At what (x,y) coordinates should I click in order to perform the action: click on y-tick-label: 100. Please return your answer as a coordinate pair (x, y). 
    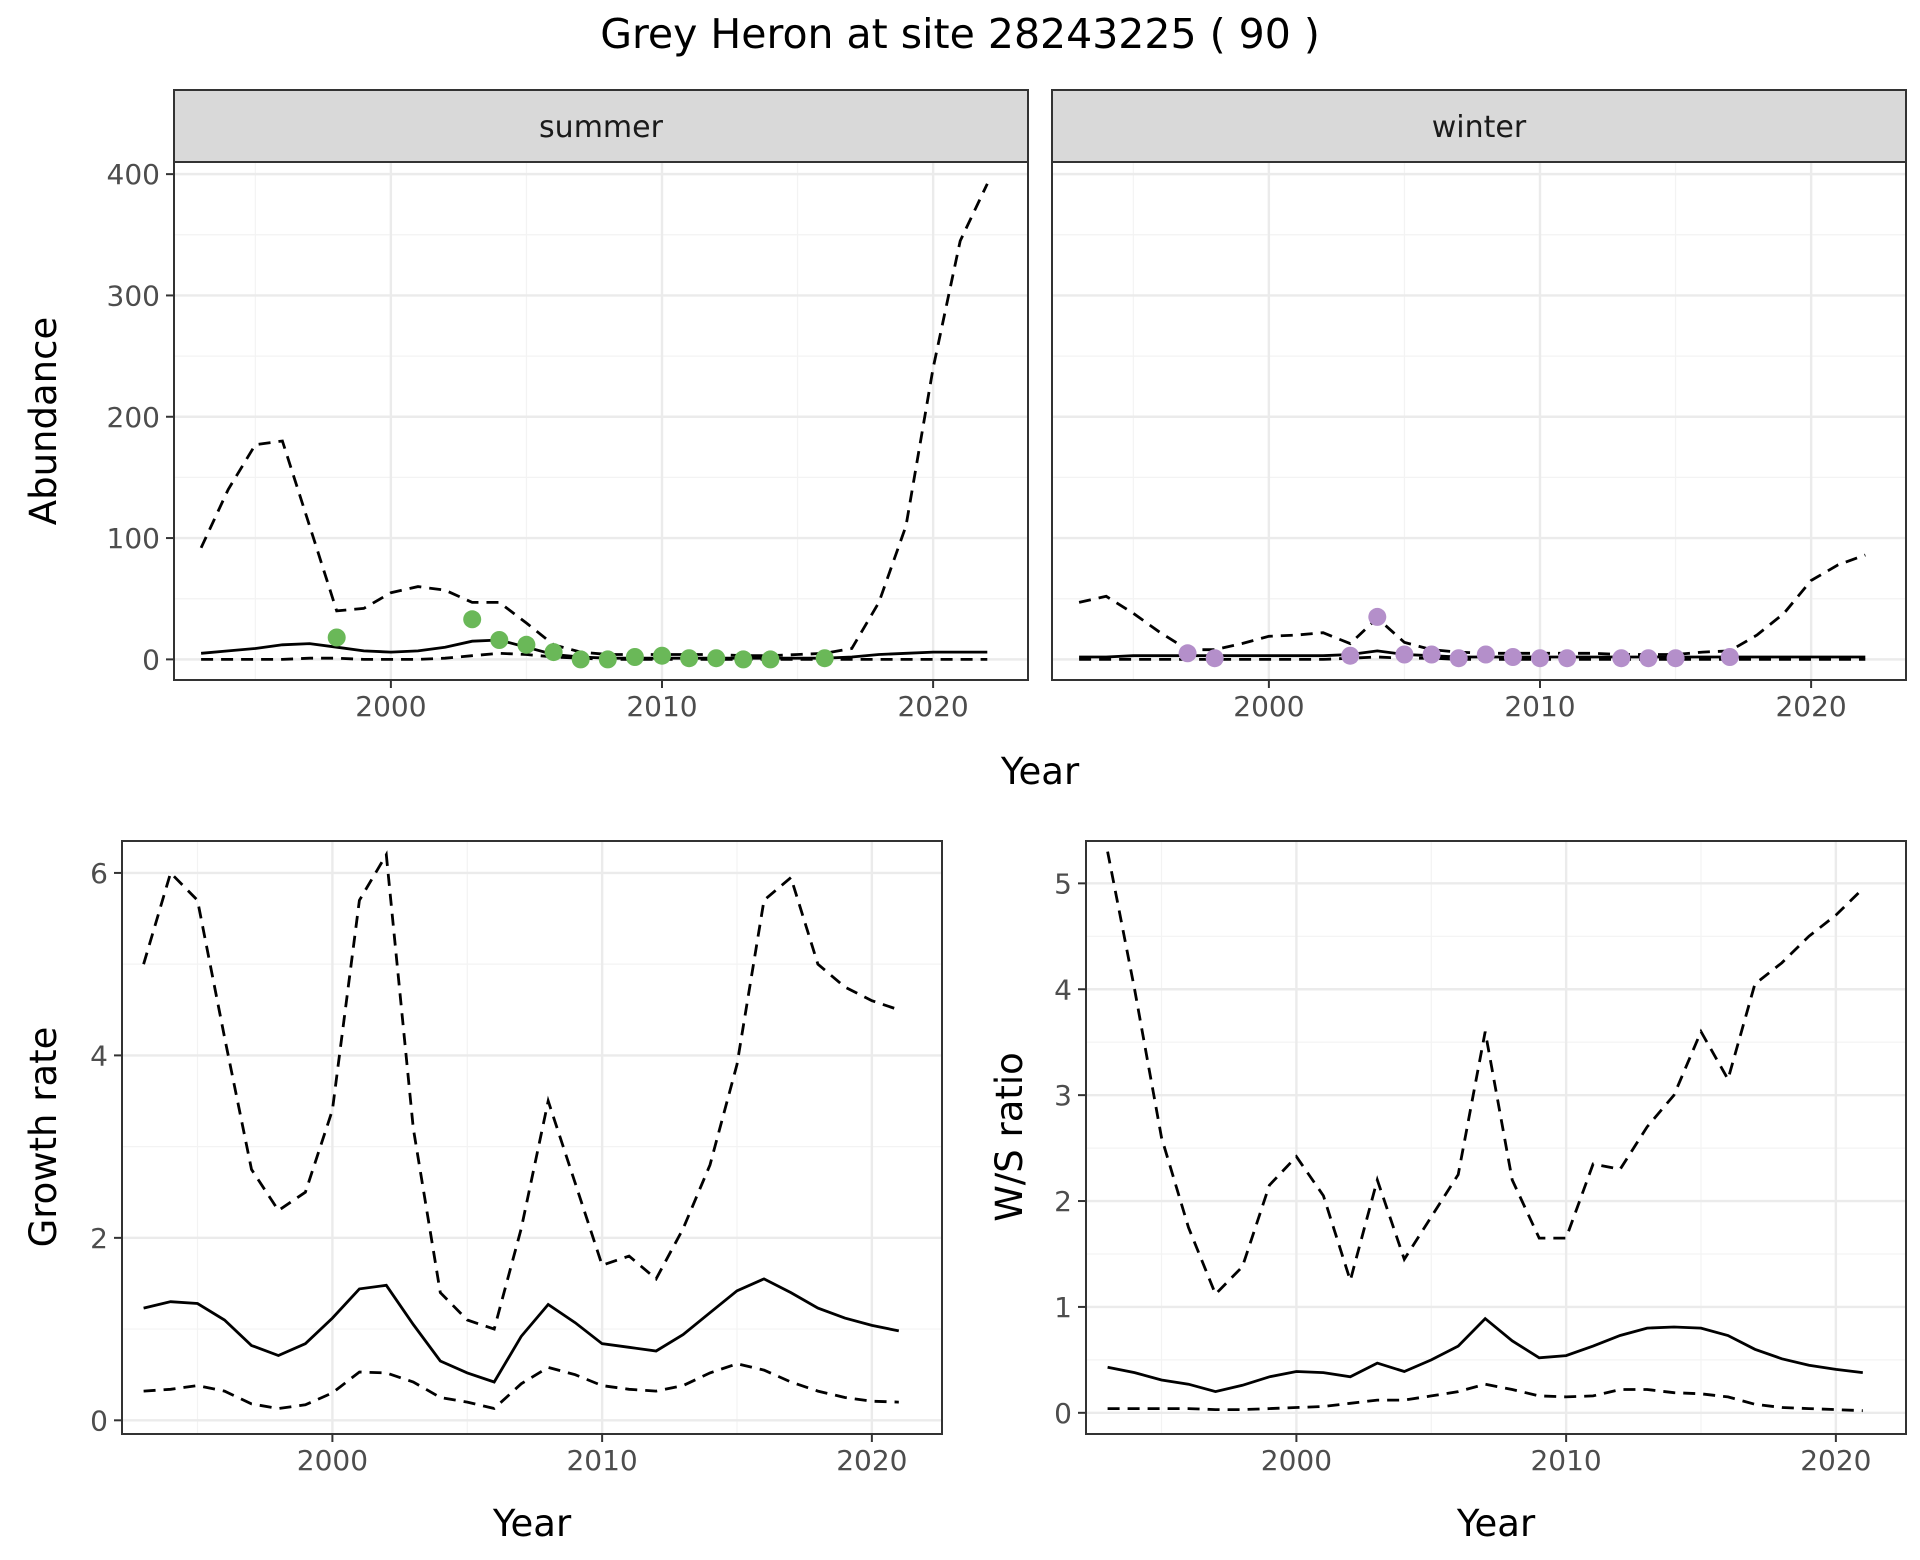
    Looking at the image, I should click on (133, 538).